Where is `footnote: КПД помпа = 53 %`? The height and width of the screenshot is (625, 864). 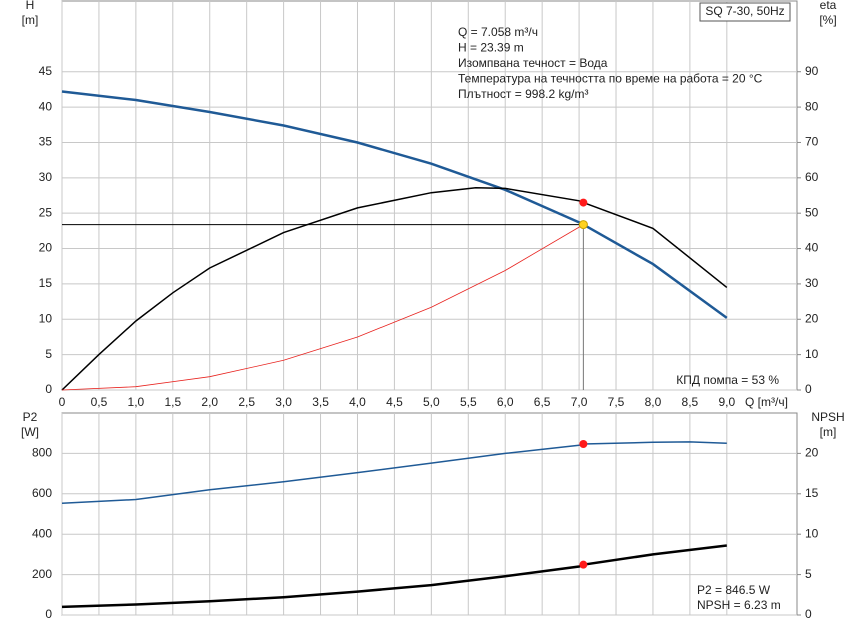 footnote: КПД помпа = 53 % is located at coordinates (727, 380).